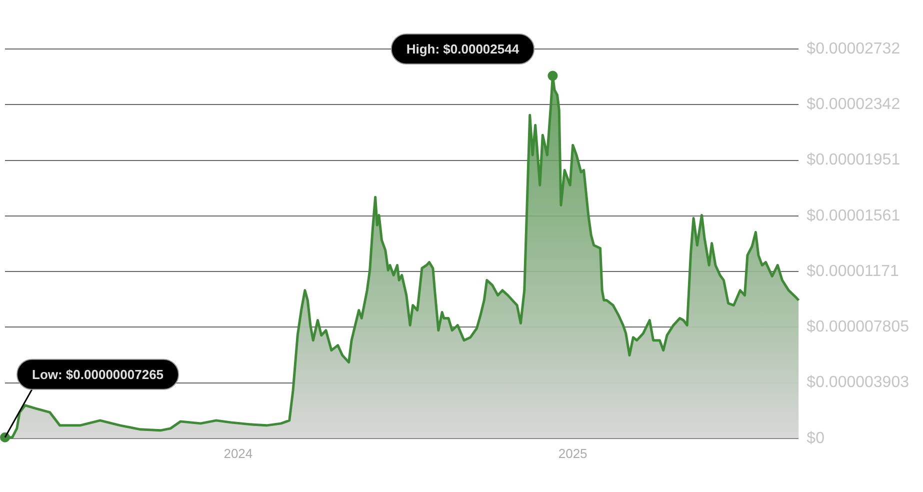  Describe the element at coordinates (463, 49) in the screenshot. I see `annotation: High: $0.00002544` at that location.